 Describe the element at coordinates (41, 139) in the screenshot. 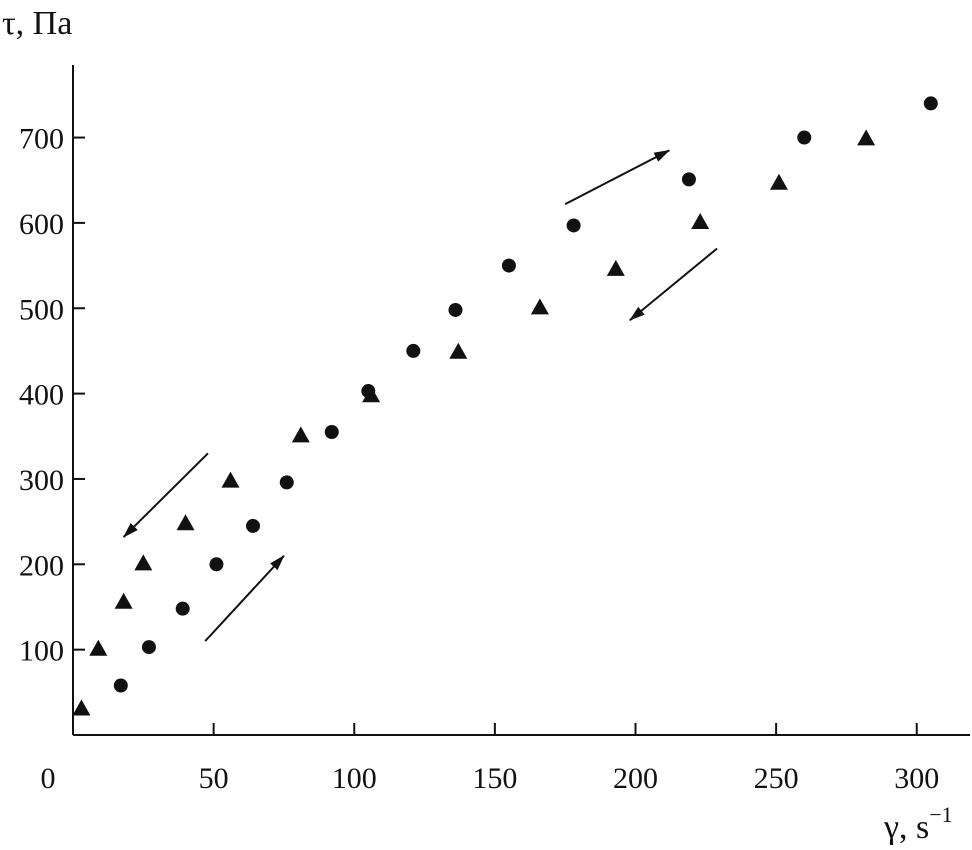

I see `y-tick-label: 700` at that location.